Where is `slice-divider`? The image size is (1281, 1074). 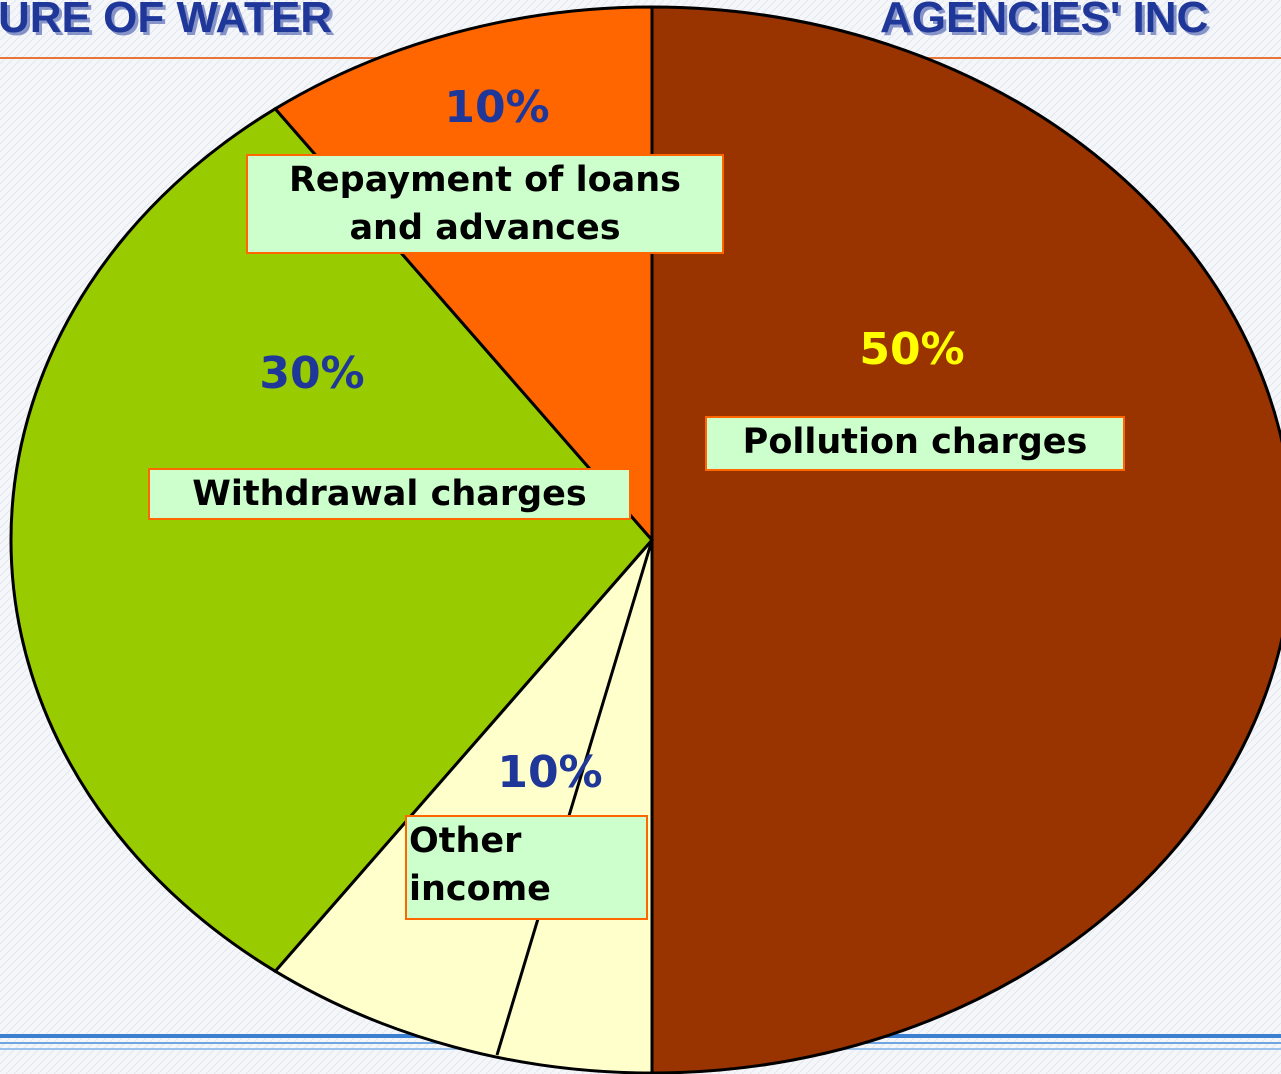 slice-divider is located at coordinates (574, 797).